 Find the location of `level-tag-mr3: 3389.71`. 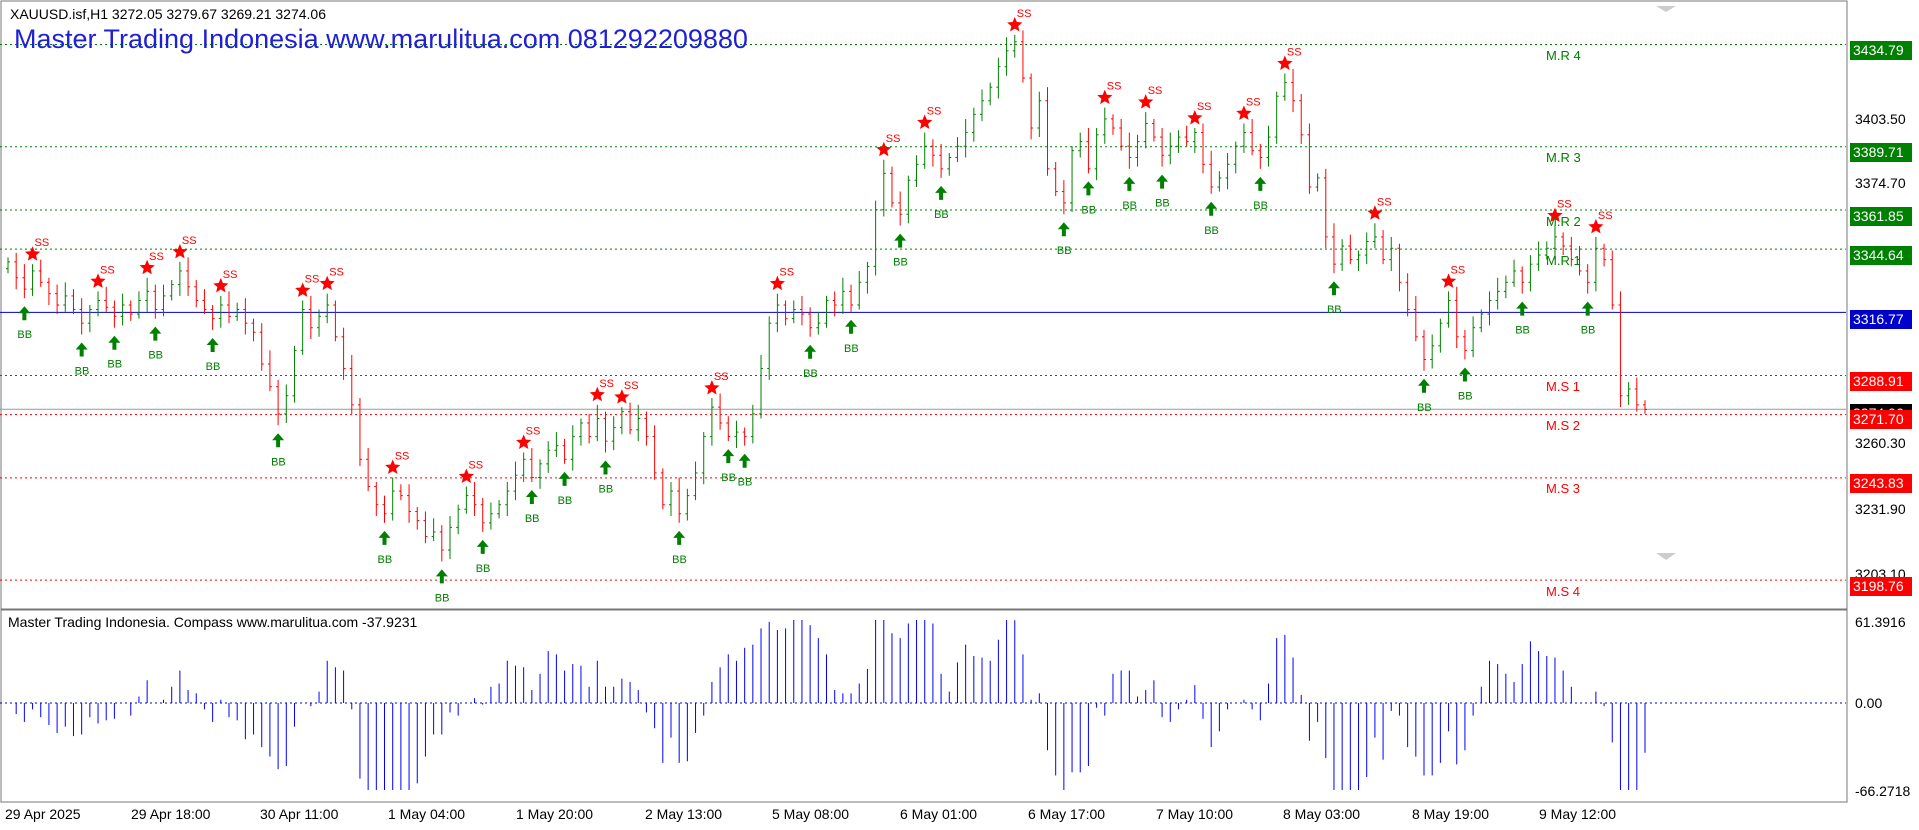

level-tag-mr3: 3389.71 is located at coordinates (1881, 152).